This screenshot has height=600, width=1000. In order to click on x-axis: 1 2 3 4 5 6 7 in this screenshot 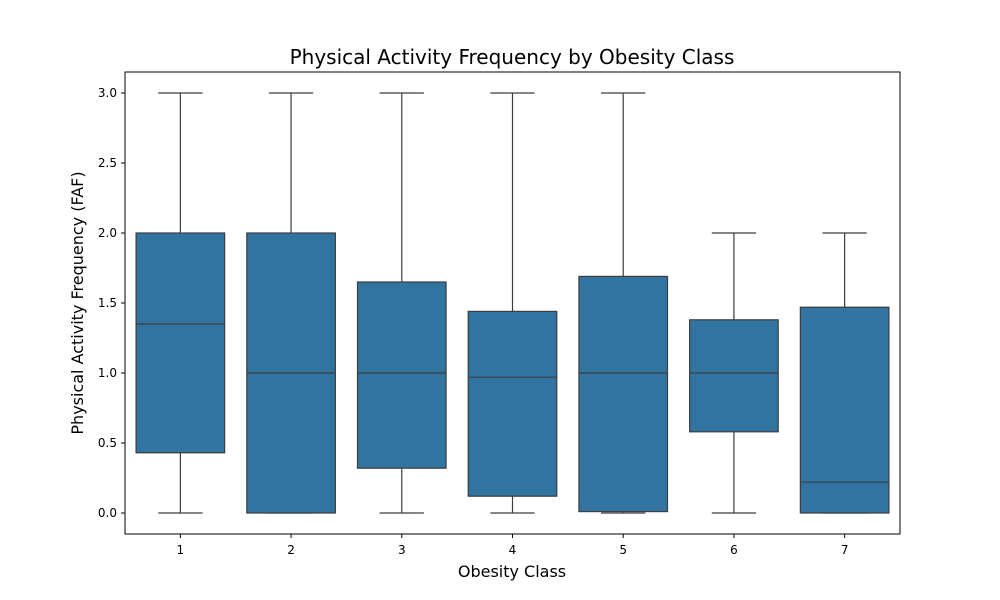, I will do `click(513, 545)`.